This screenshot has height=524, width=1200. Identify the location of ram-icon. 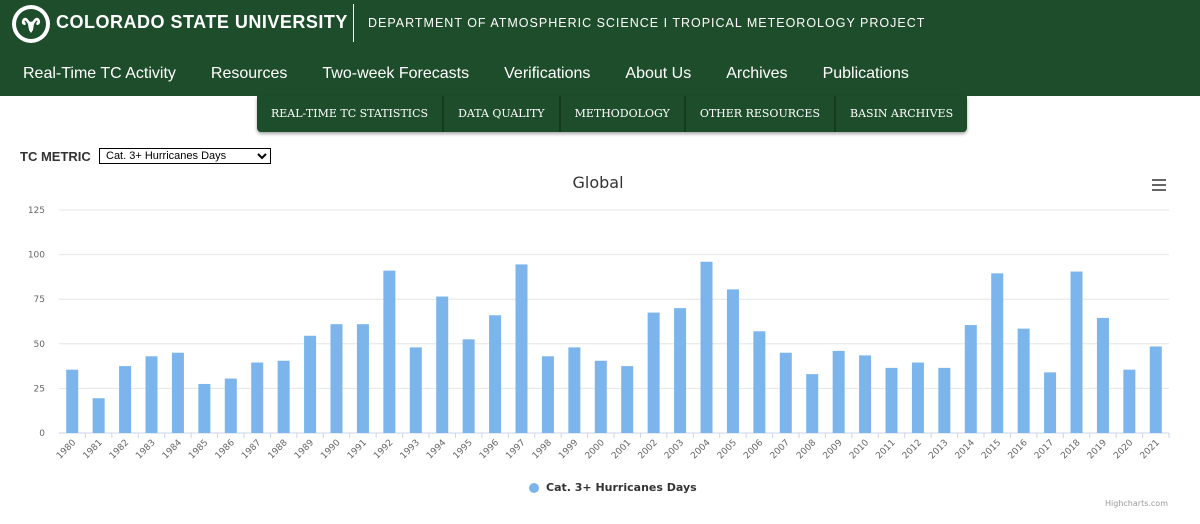
(31, 25).